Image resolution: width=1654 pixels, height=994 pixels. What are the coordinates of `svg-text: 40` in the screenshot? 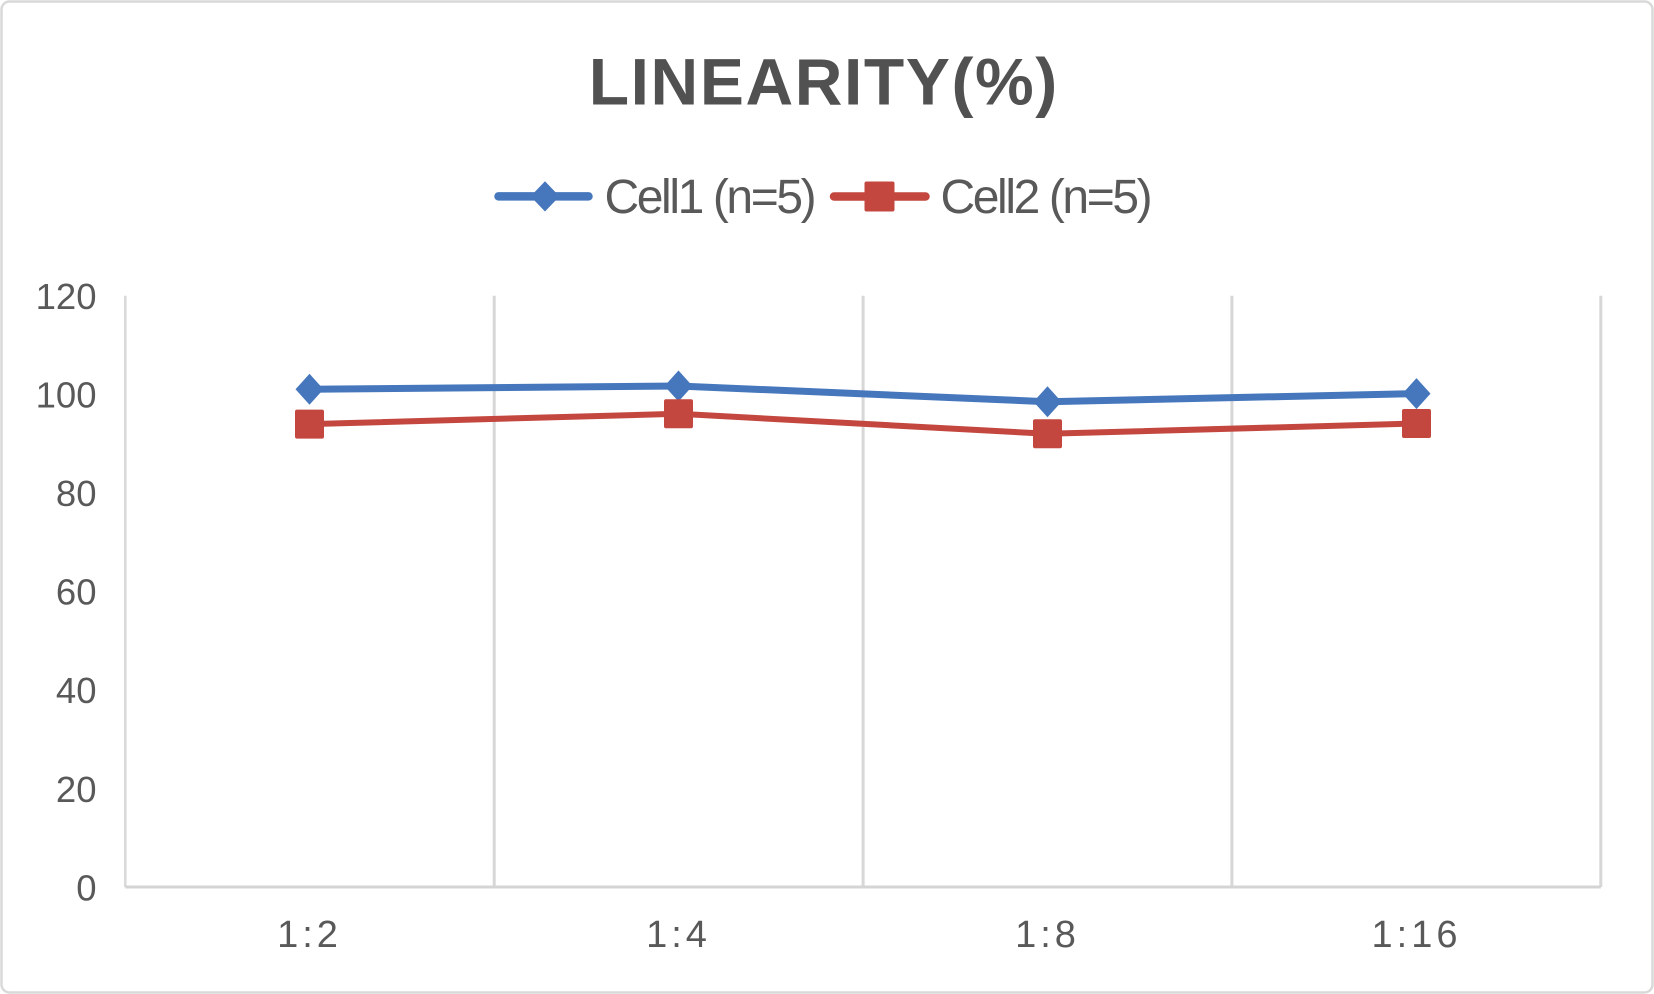 It's located at (76, 690).